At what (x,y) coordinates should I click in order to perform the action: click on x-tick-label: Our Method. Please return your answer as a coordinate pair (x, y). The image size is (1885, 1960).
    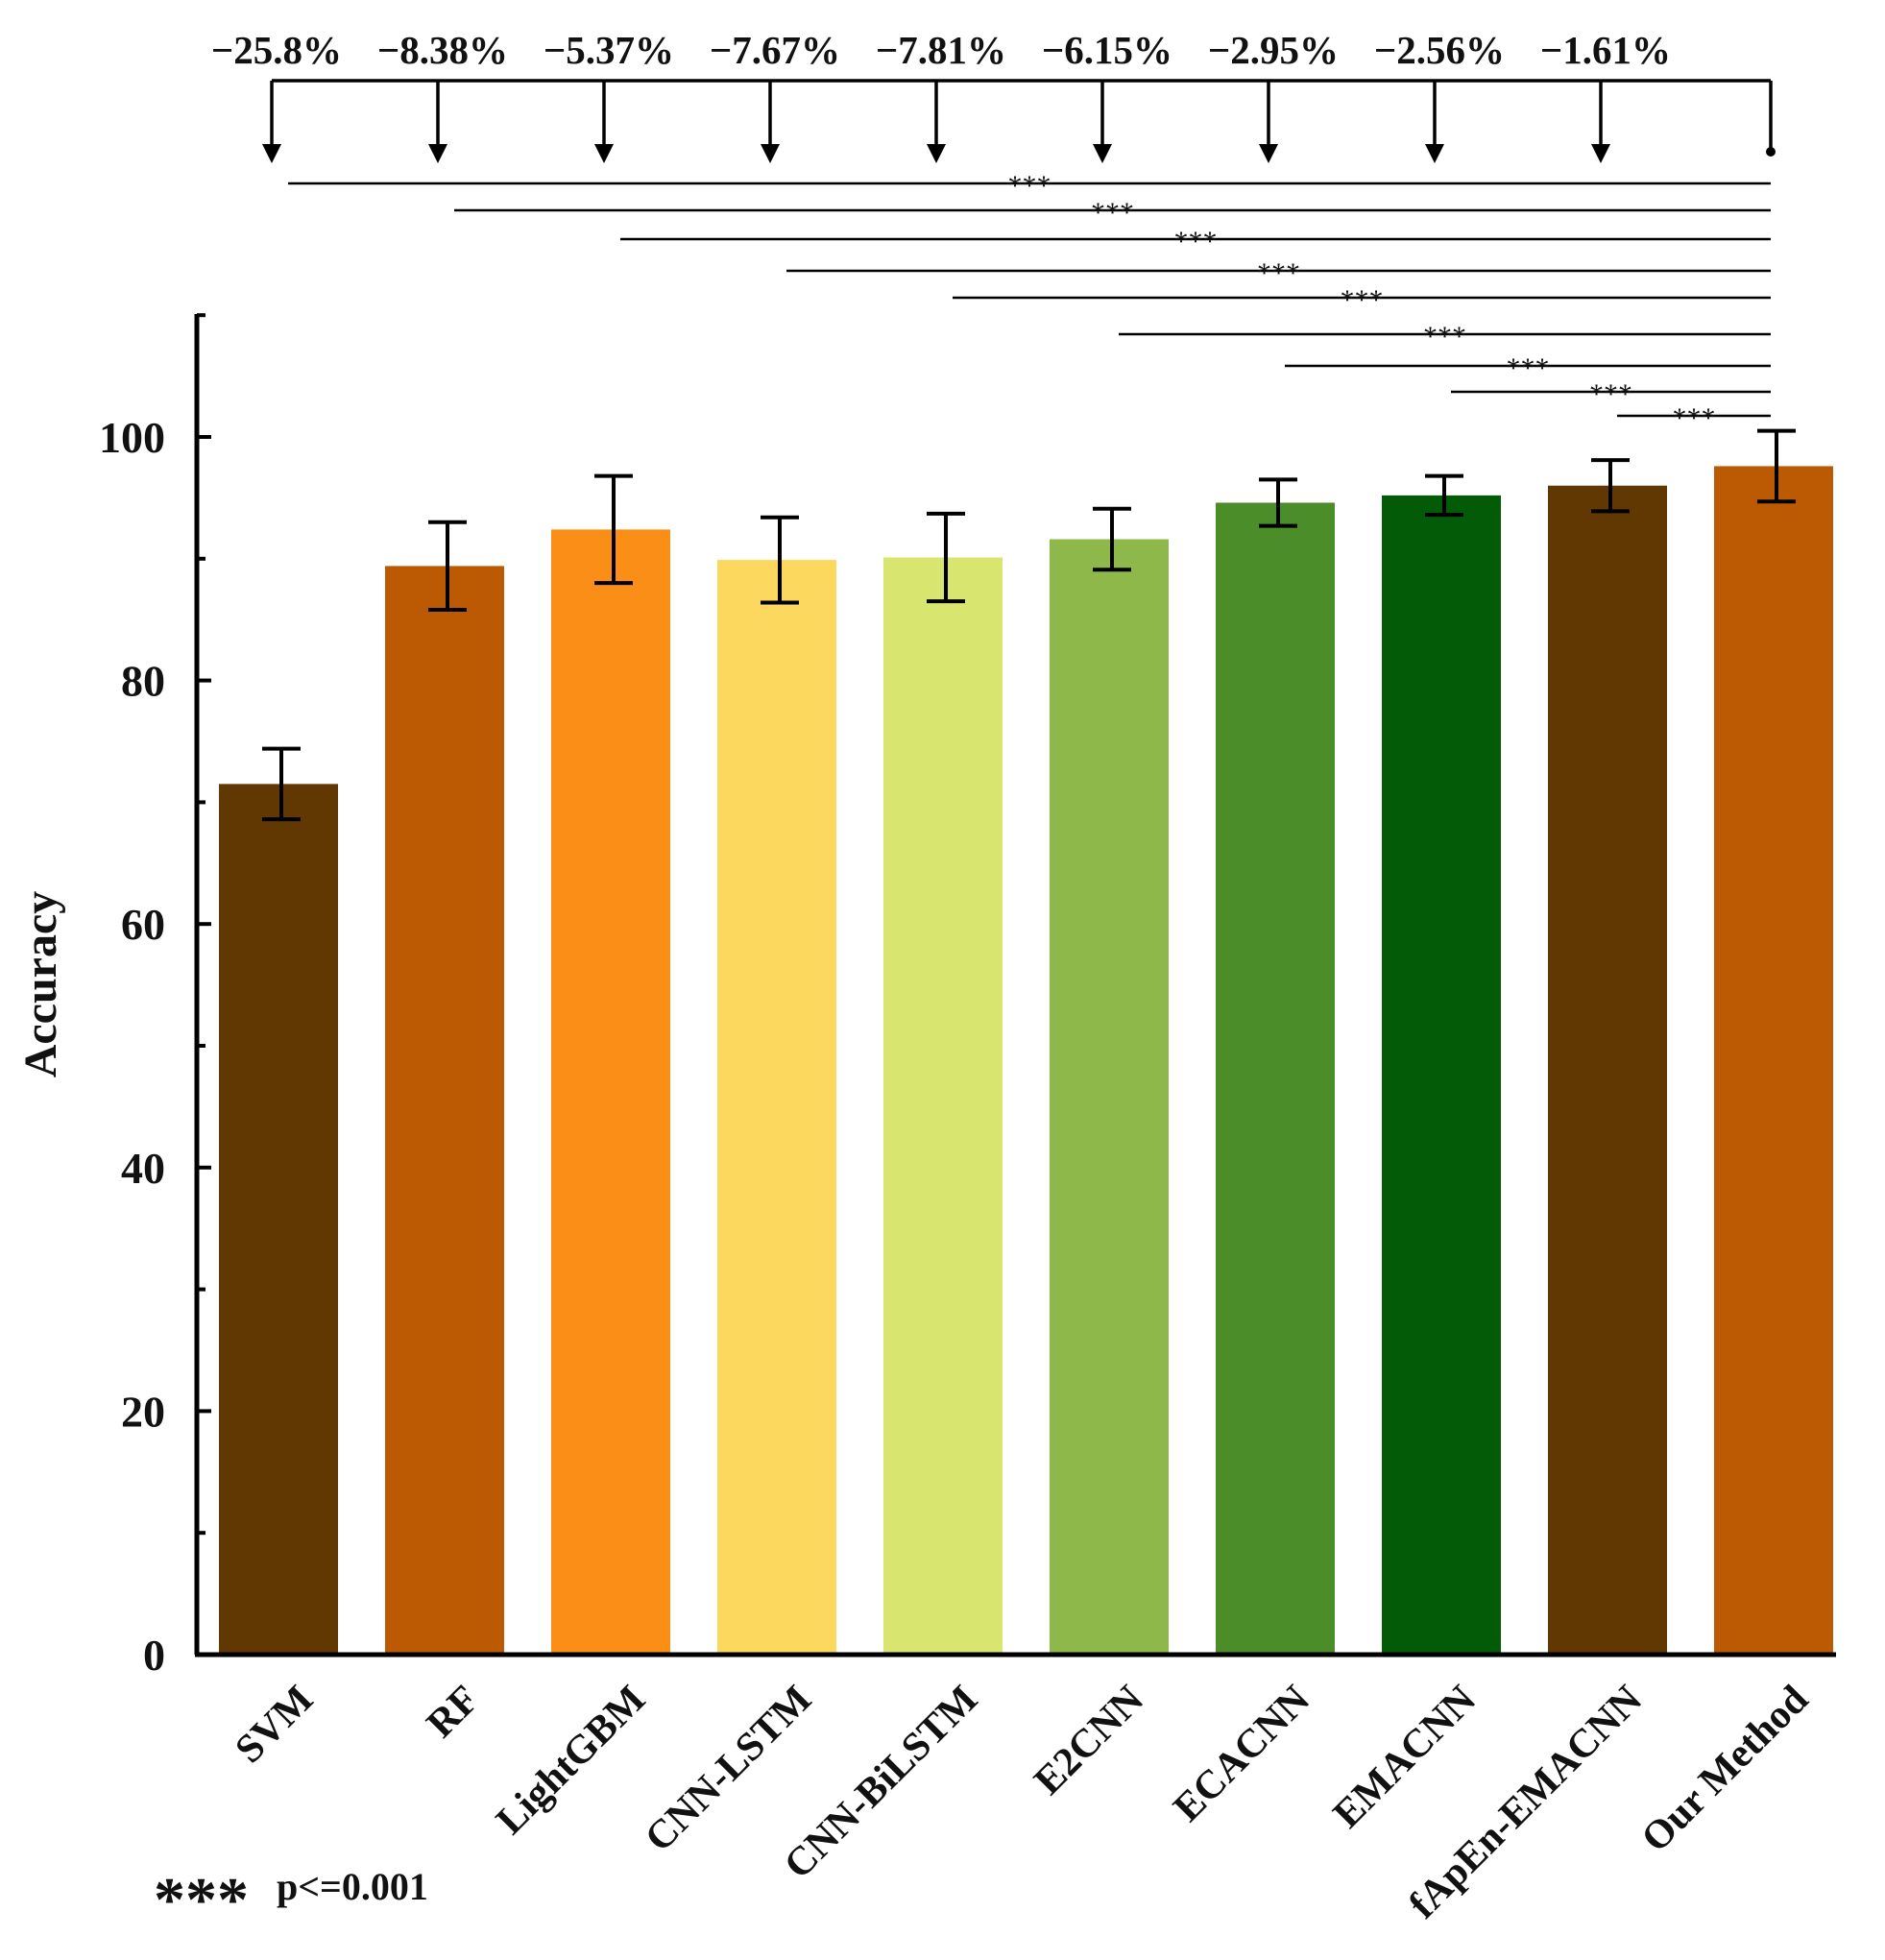
    Looking at the image, I should click on (1725, 1770).